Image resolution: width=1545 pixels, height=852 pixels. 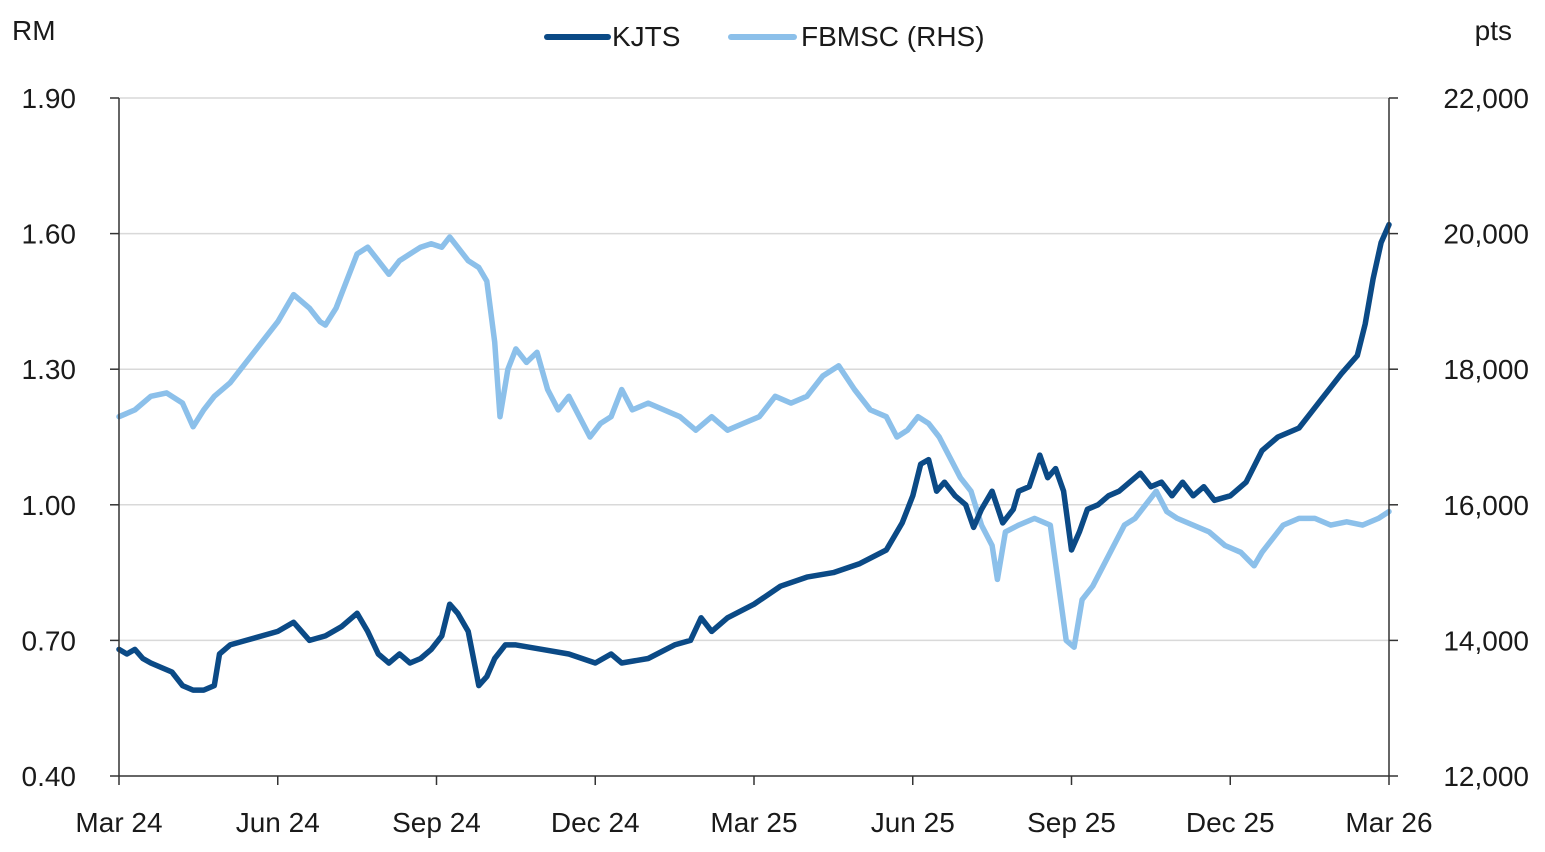 I want to click on x-axis-tick-label: Mar 24, so click(x=118, y=822).